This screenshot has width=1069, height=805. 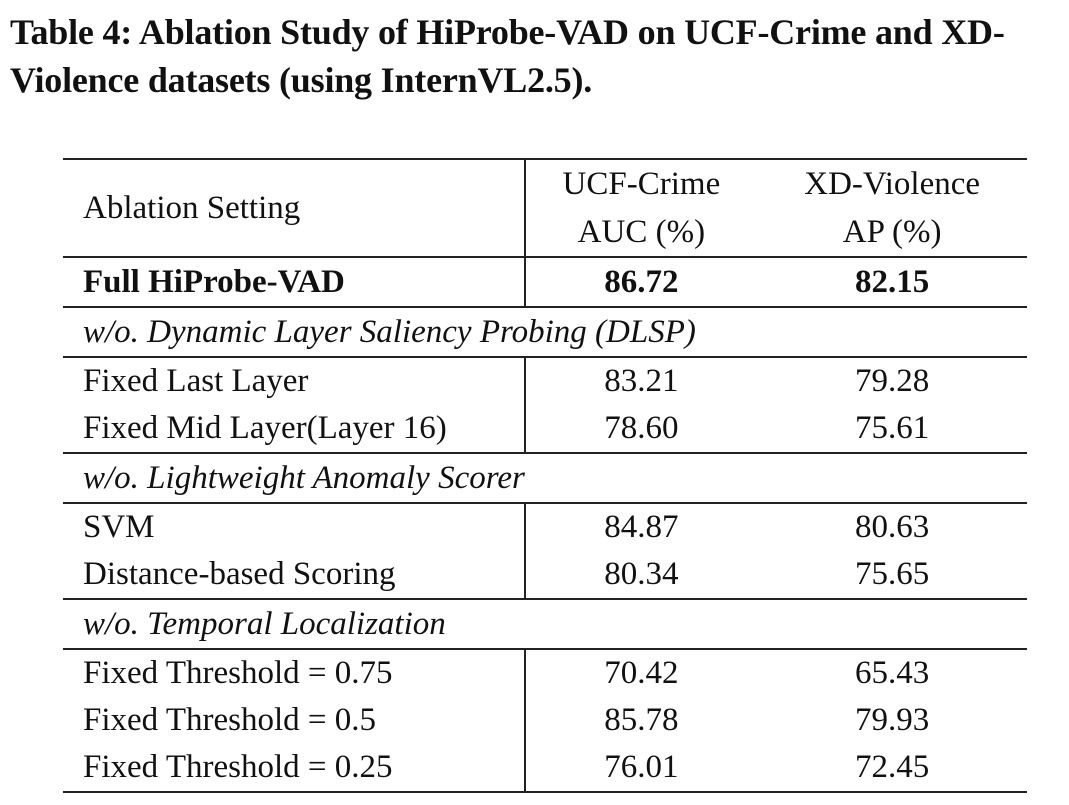 What do you see at coordinates (641, 720) in the screenshot?
I see `row-ucf-value: 85.78` at bounding box center [641, 720].